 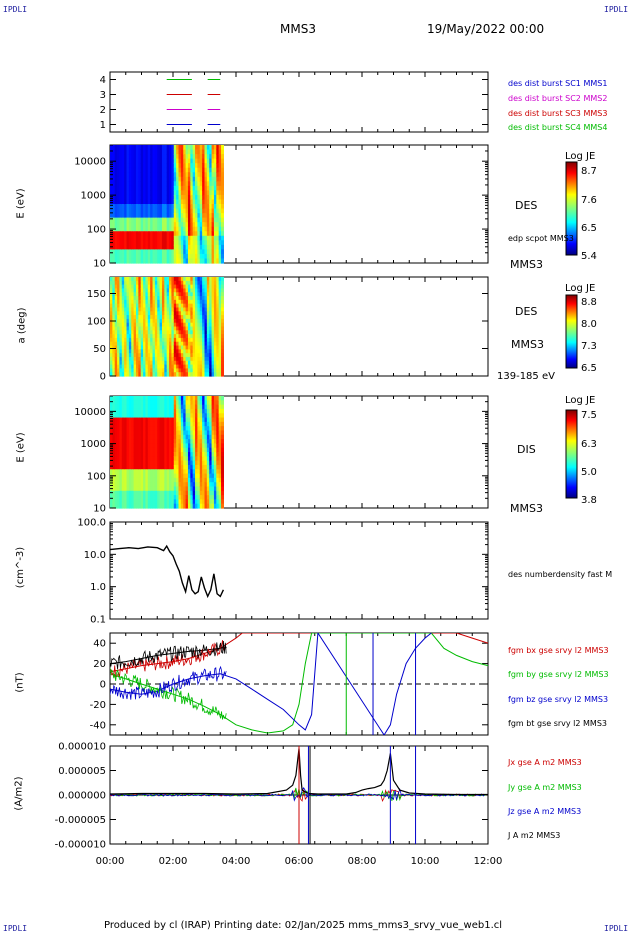 What do you see at coordinates (299, 795) in the screenshot?
I see `current-series` at bounding box center [299, 795].